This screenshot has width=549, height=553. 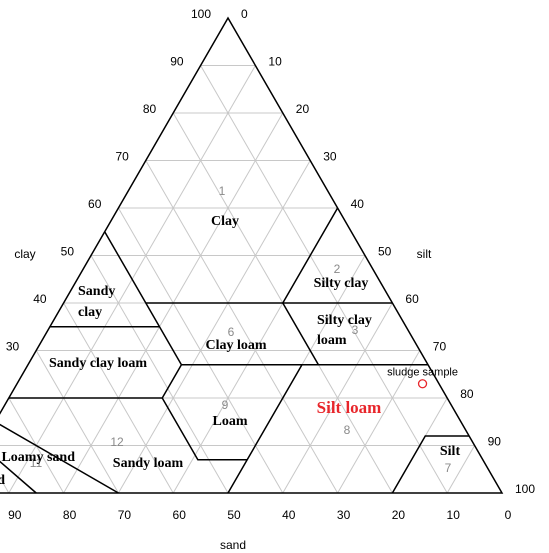 I want to click on silt-tick-label: 80, so click(x=467, y=394).